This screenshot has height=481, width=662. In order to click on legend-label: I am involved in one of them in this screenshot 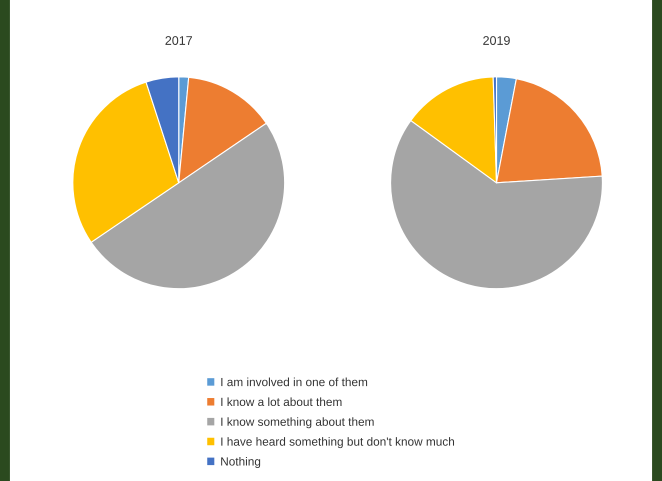, I will do `click(294, 382)`.